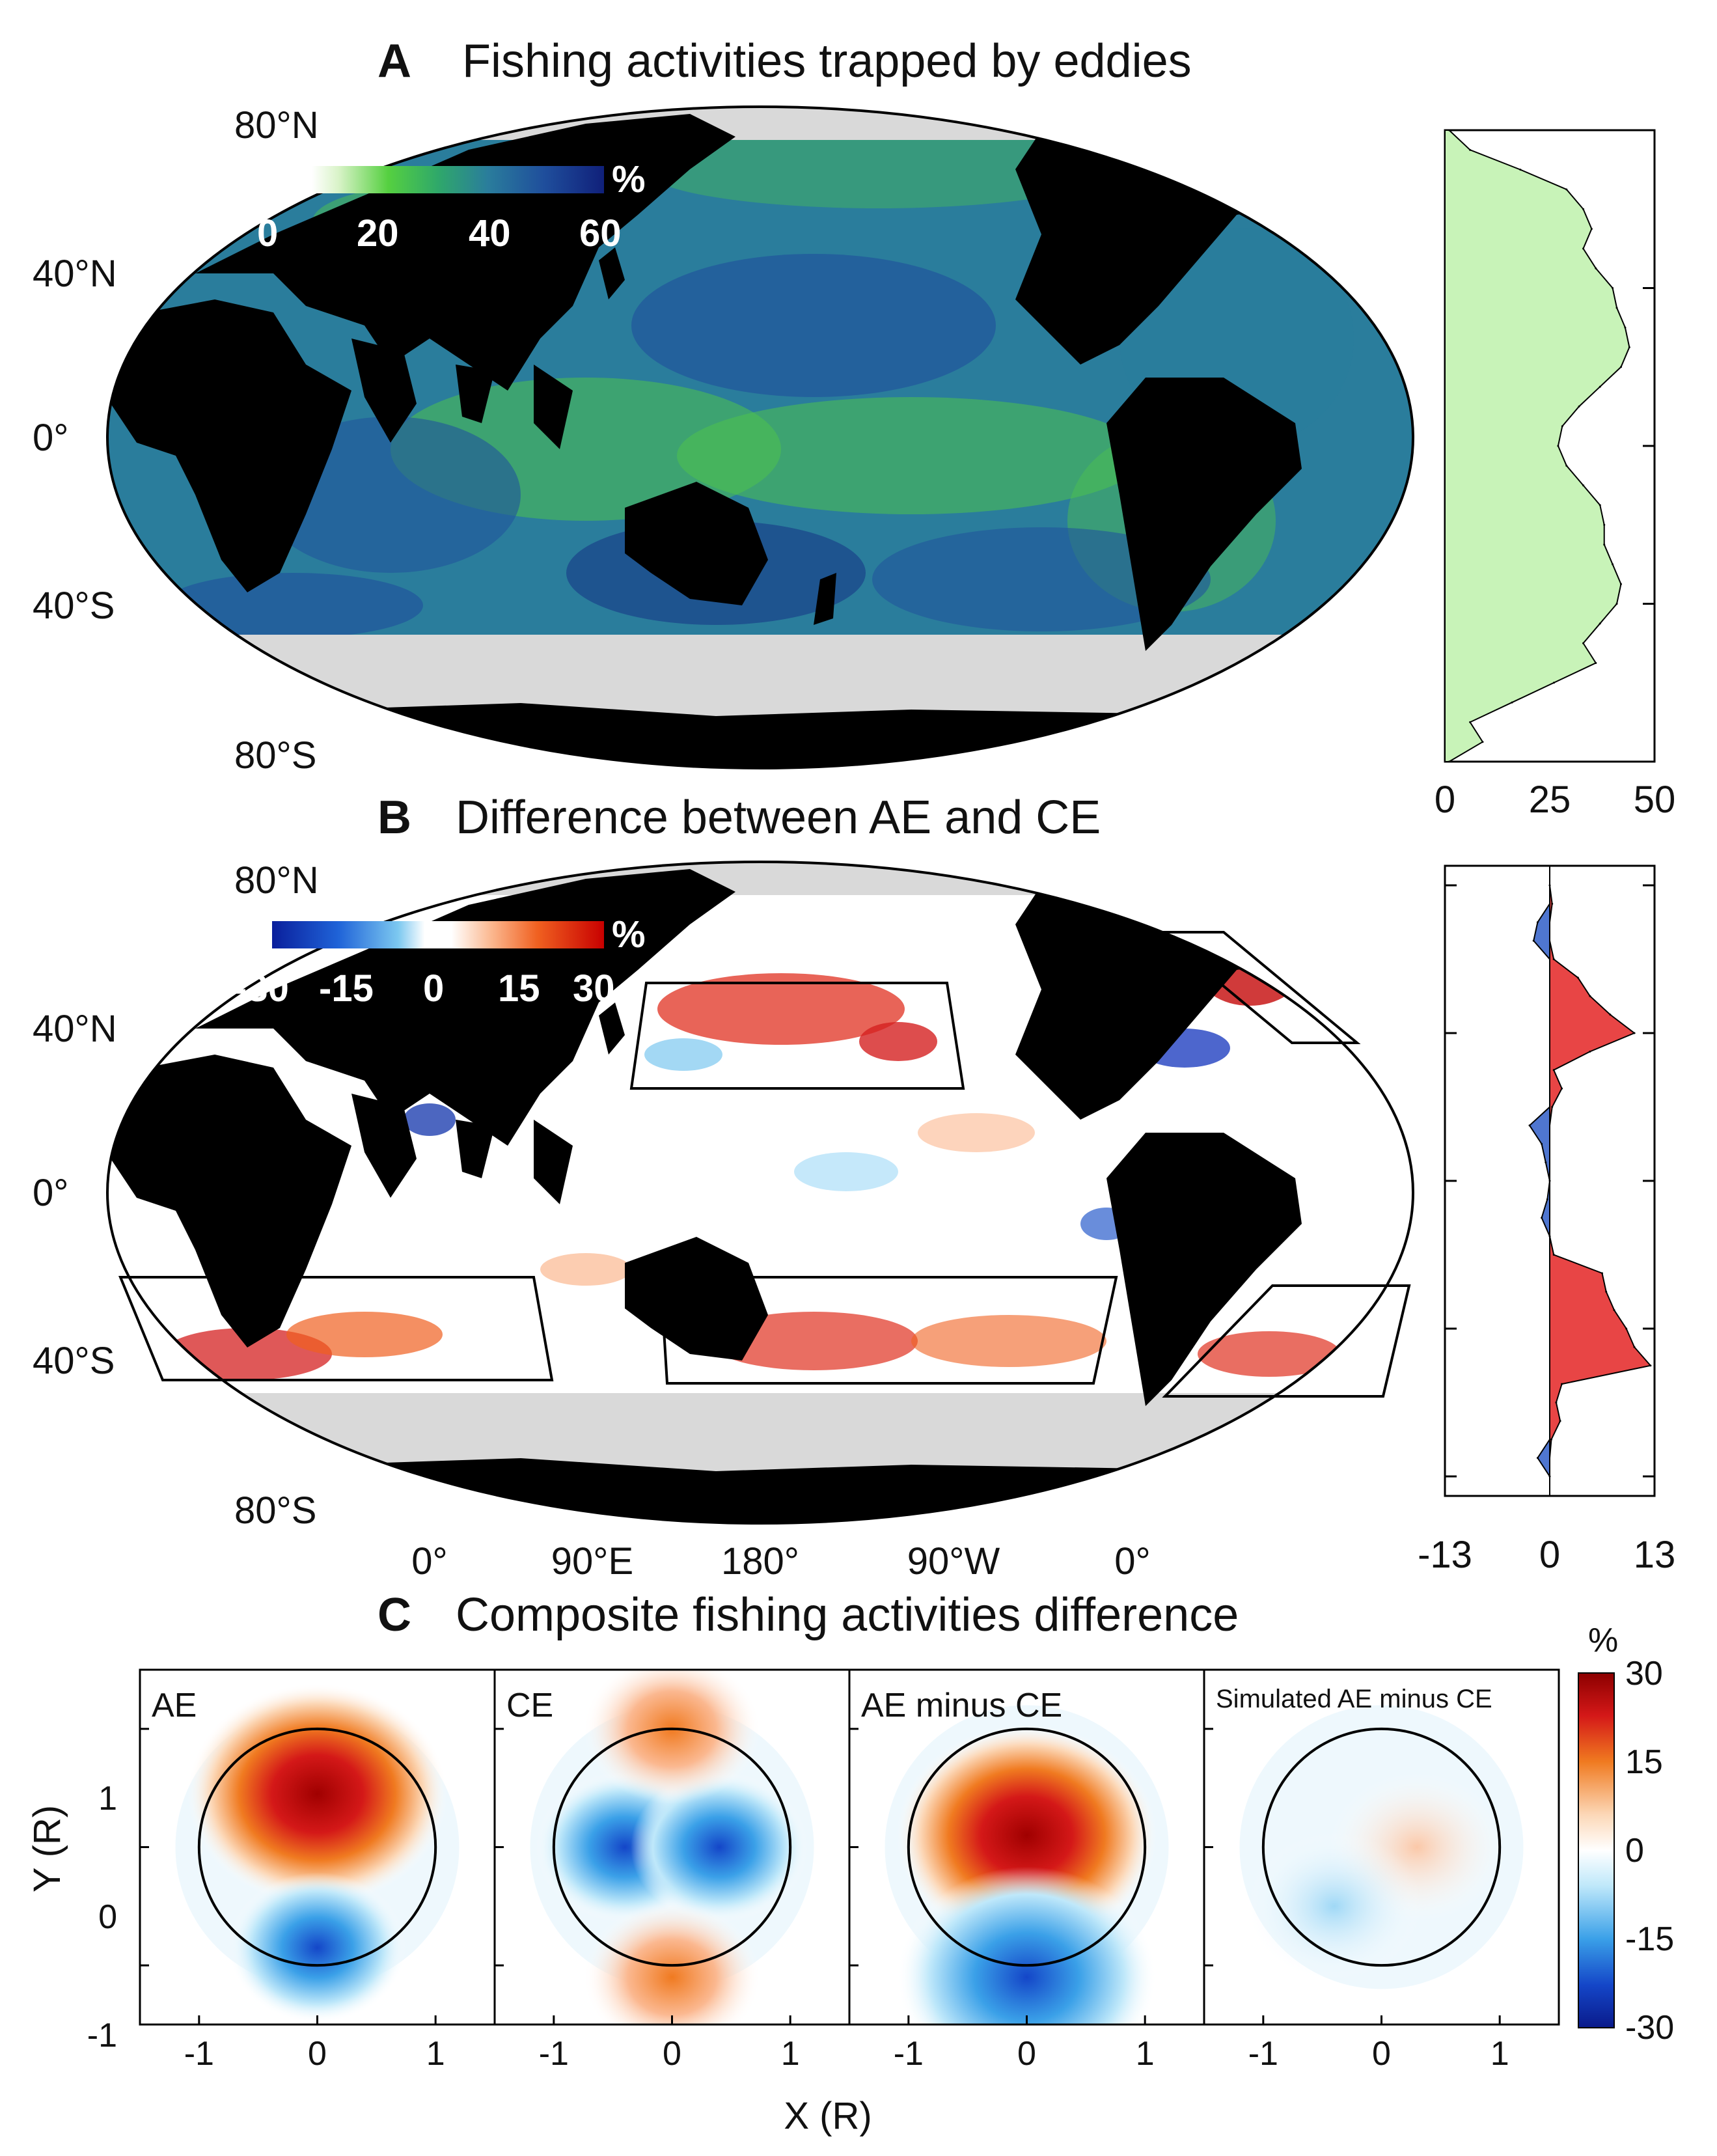  I want to click on panel-b-zonal-plot: -13 0 13, so click(1547, 1220).